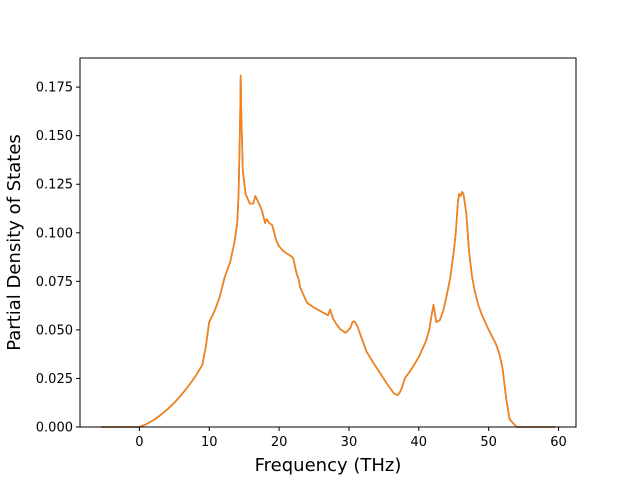 This screenshot has width=640, height=480. I want to click on x-tick-label: 50, so click(488, 442).